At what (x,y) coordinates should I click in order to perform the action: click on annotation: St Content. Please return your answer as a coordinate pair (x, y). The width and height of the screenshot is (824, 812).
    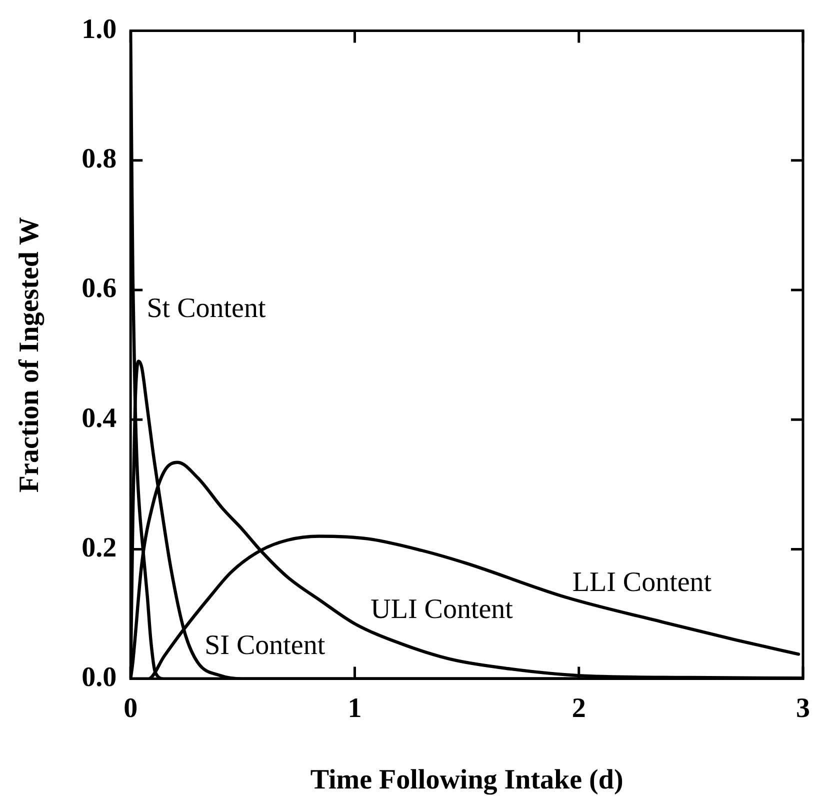
    Looking at the image, I should click on (206, 308).